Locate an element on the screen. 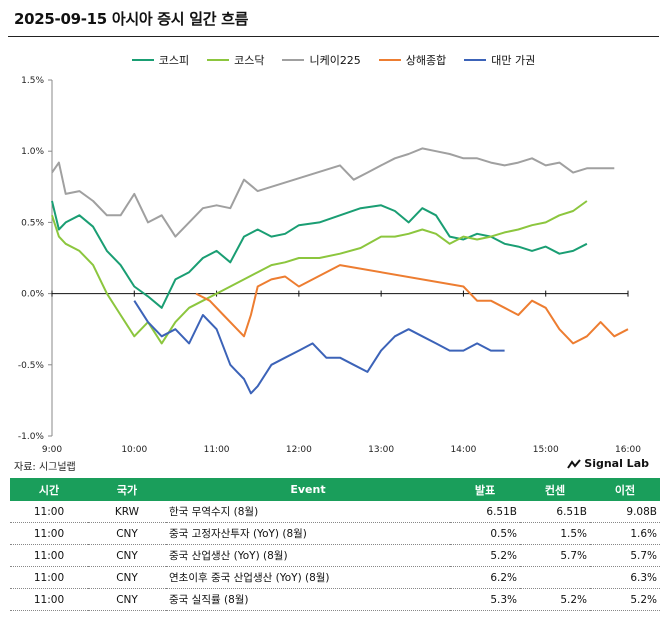 The height and width of the screenshot is (622, 667). signal-lab-logo-icon is located at coordinates (574, 463).